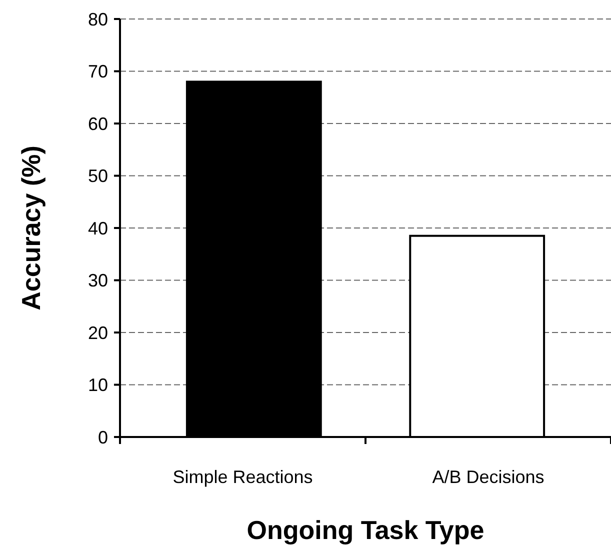 The width and height of the screenshot is (611, 557). What do you see at coordinates (488, 477) in the screenshot?
I see `x-tick-label: A/B Decisions` at bounding box center [488, 477].